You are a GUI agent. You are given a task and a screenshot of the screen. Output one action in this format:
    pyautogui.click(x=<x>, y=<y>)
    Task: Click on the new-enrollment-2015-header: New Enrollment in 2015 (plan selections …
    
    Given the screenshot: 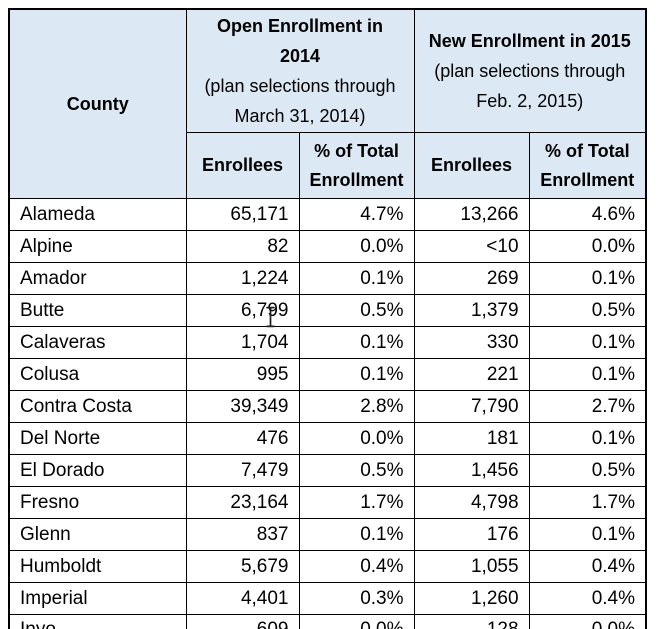 What is the action you would take?
    pyautogui.click(x=530, y=70)
    